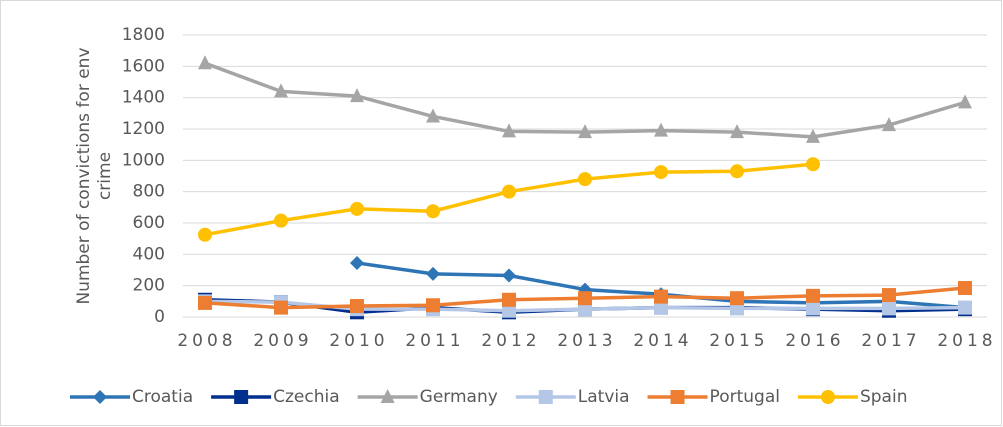 The width and height of the screenshot is (1003, 427). I want to click on legend-label: Portugal, so click(745, 397).